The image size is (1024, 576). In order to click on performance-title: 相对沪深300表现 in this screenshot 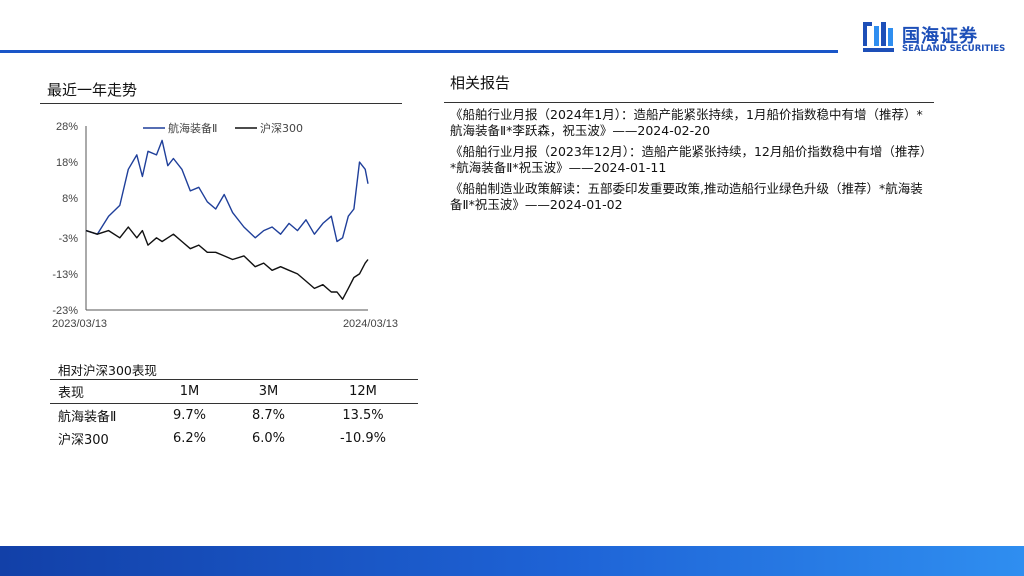, I will do `click(107, 370)`.